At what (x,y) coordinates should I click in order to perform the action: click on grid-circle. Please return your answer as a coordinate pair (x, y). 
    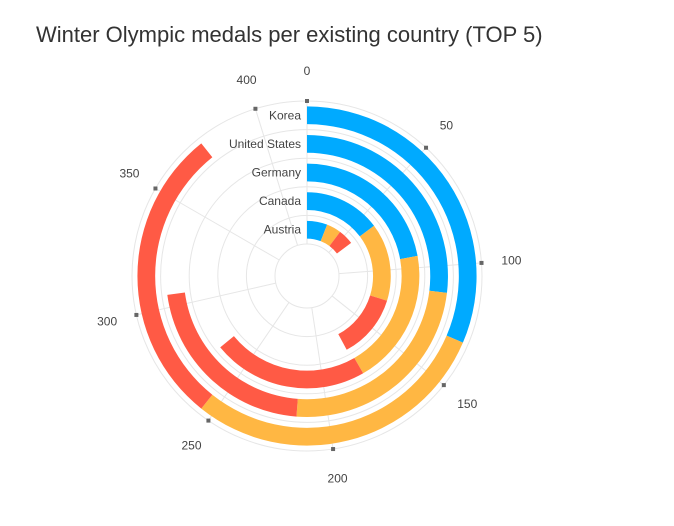
    Looking at the image, I should click on (307, 276).